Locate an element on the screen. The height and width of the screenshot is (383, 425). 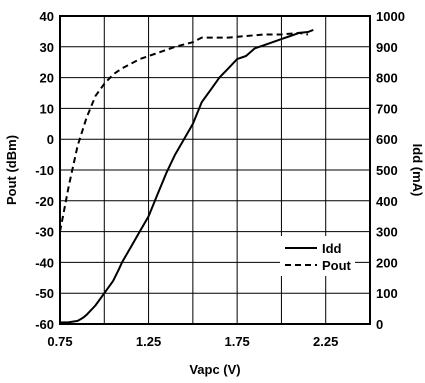
right-tick-label: 800 is located at coordinates (387, 78).